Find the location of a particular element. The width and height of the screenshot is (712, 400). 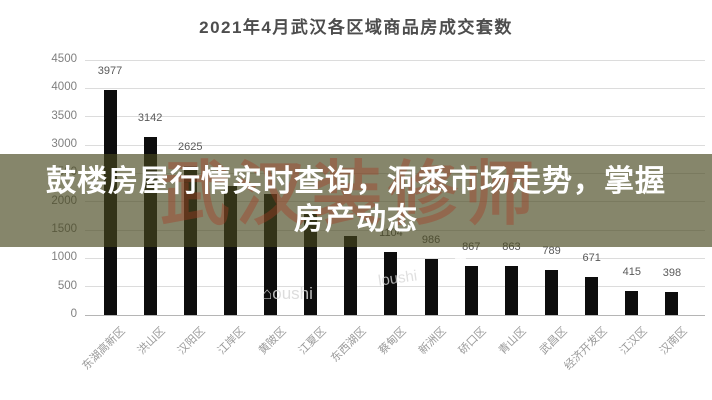

x-axis-category-label: 江岸区 is located at coordinates (232, 341).